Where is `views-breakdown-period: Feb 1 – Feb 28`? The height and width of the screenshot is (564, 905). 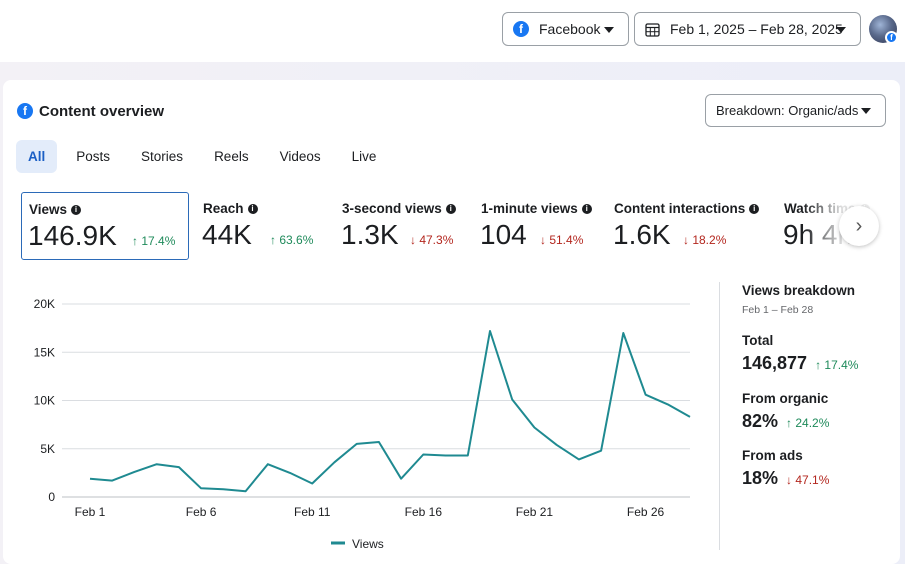
views-breakdown-period: Feb 1 – Feb 28 is located at coordinates (778, 310).